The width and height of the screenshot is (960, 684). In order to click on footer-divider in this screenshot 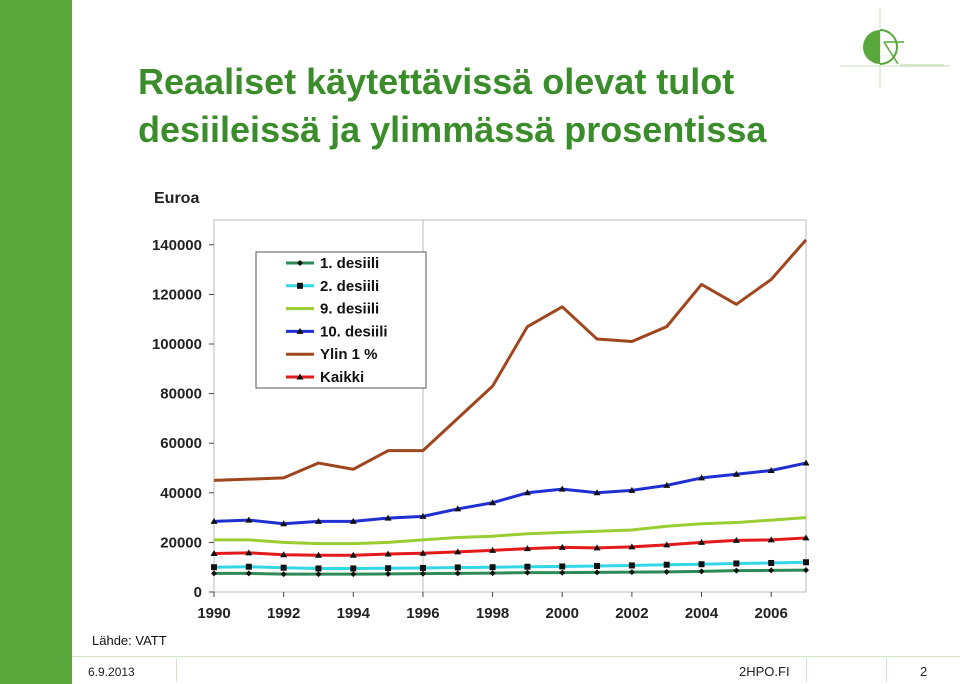, I will do `click(516, 656)`.